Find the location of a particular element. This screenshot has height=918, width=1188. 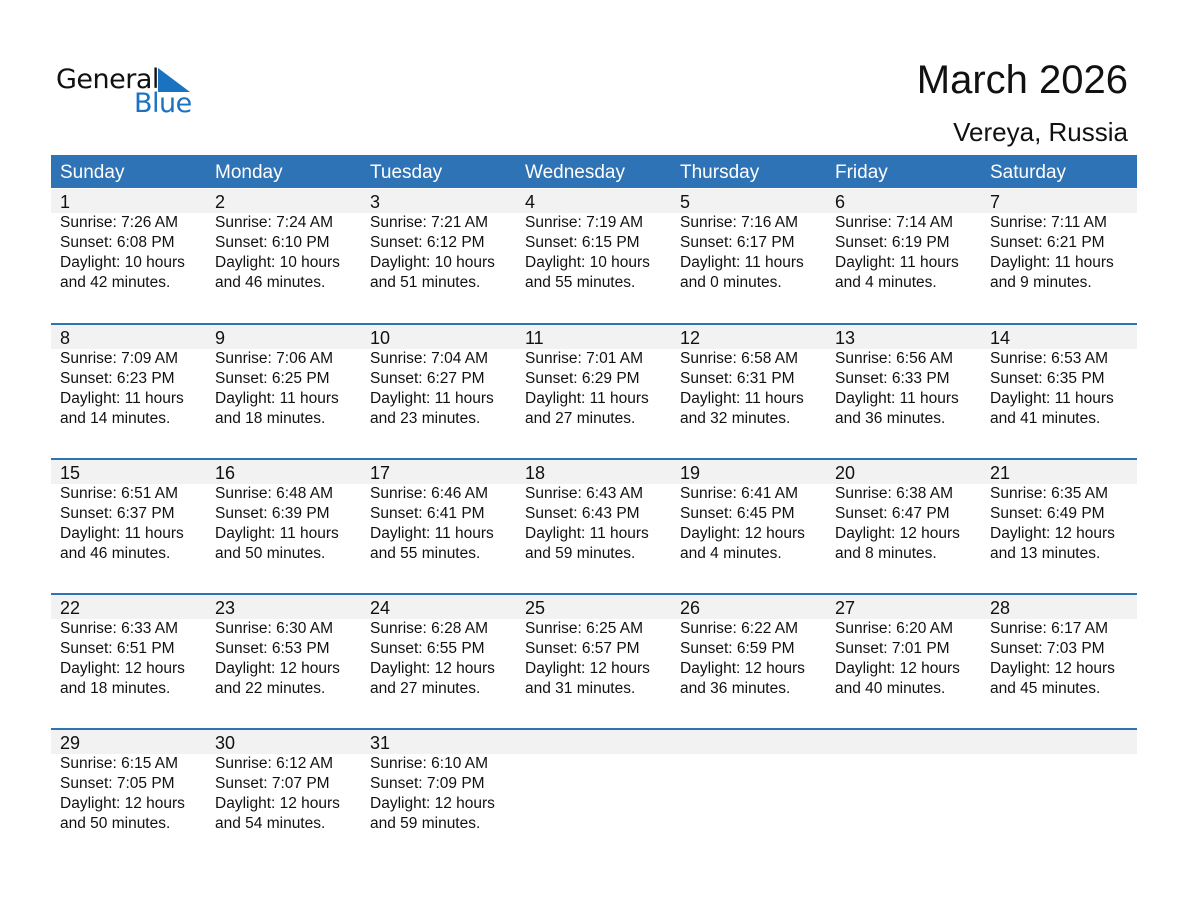

sunset-text: Sunset: 6:57 PM is located at coordinates (582, 648).